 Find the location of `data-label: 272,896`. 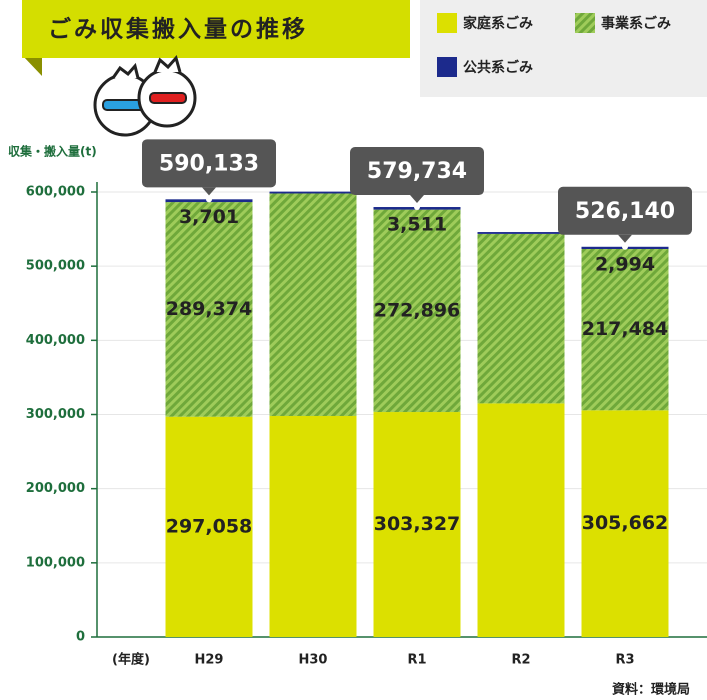

data-label: 272,896 is located at coordinates (417, 310).